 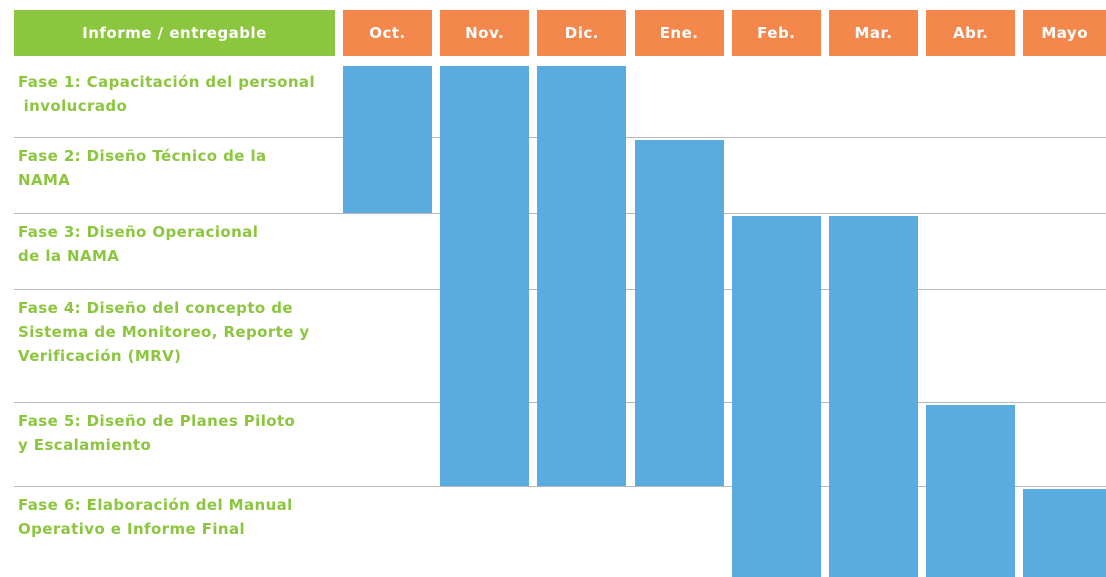 What do you see at coordinates (138, 232) in the screenshot?
I see `label-line: Fase 3: Diseño Operacional` at bounding box center [138, 232].